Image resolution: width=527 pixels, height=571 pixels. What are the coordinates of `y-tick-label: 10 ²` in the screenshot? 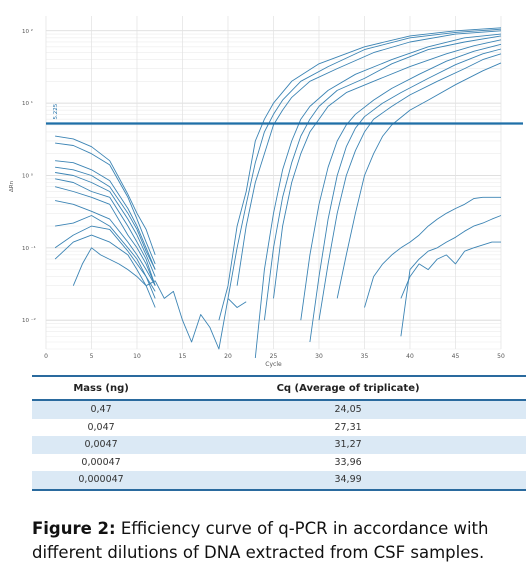 It's located at (27, 31).